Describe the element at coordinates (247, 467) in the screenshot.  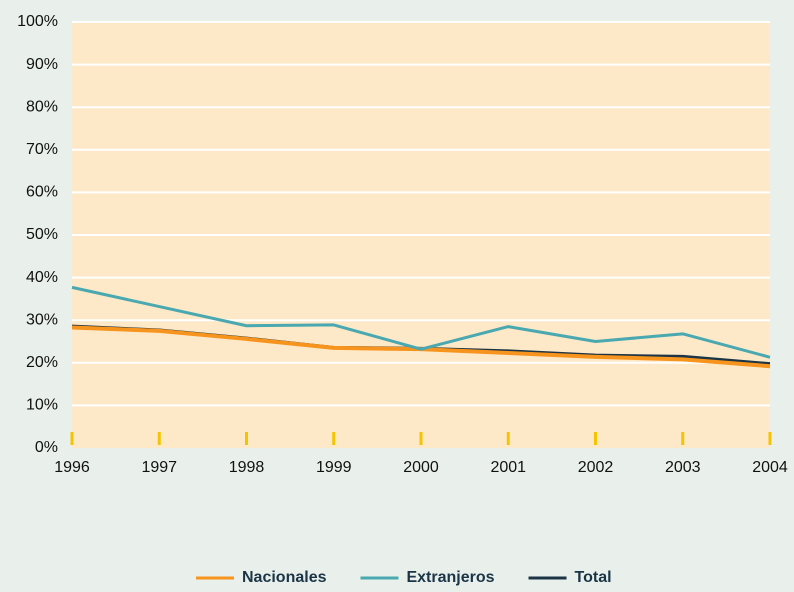
I see `x-tick-label: 1998` at that location.